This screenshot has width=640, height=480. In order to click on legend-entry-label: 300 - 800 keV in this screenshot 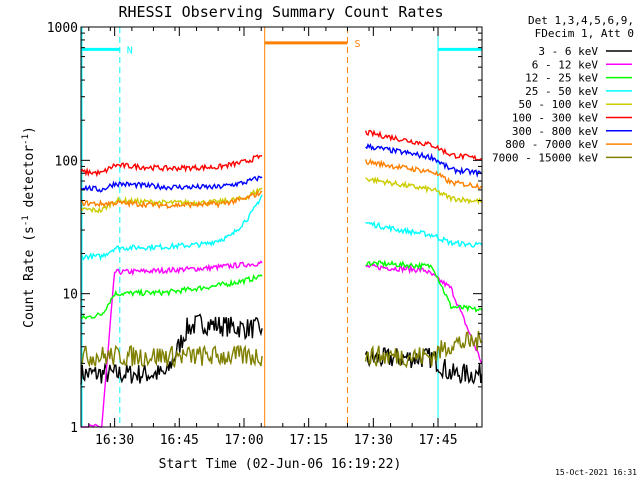, I will do `click(555, 131)`.